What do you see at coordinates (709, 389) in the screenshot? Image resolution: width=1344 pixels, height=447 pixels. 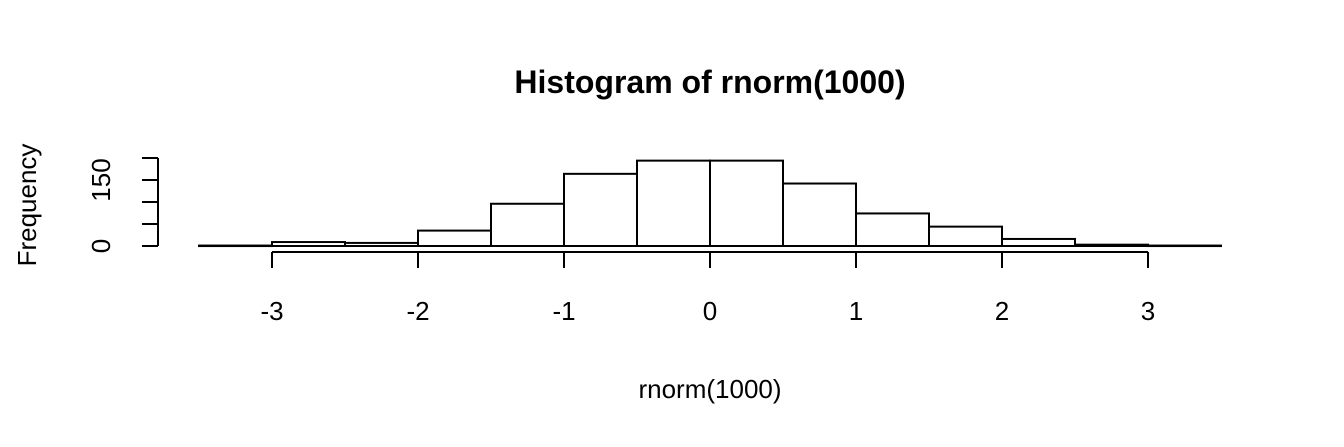 I see `x-axis-label: rnorm(1000)` at bounding box center [709, 389].